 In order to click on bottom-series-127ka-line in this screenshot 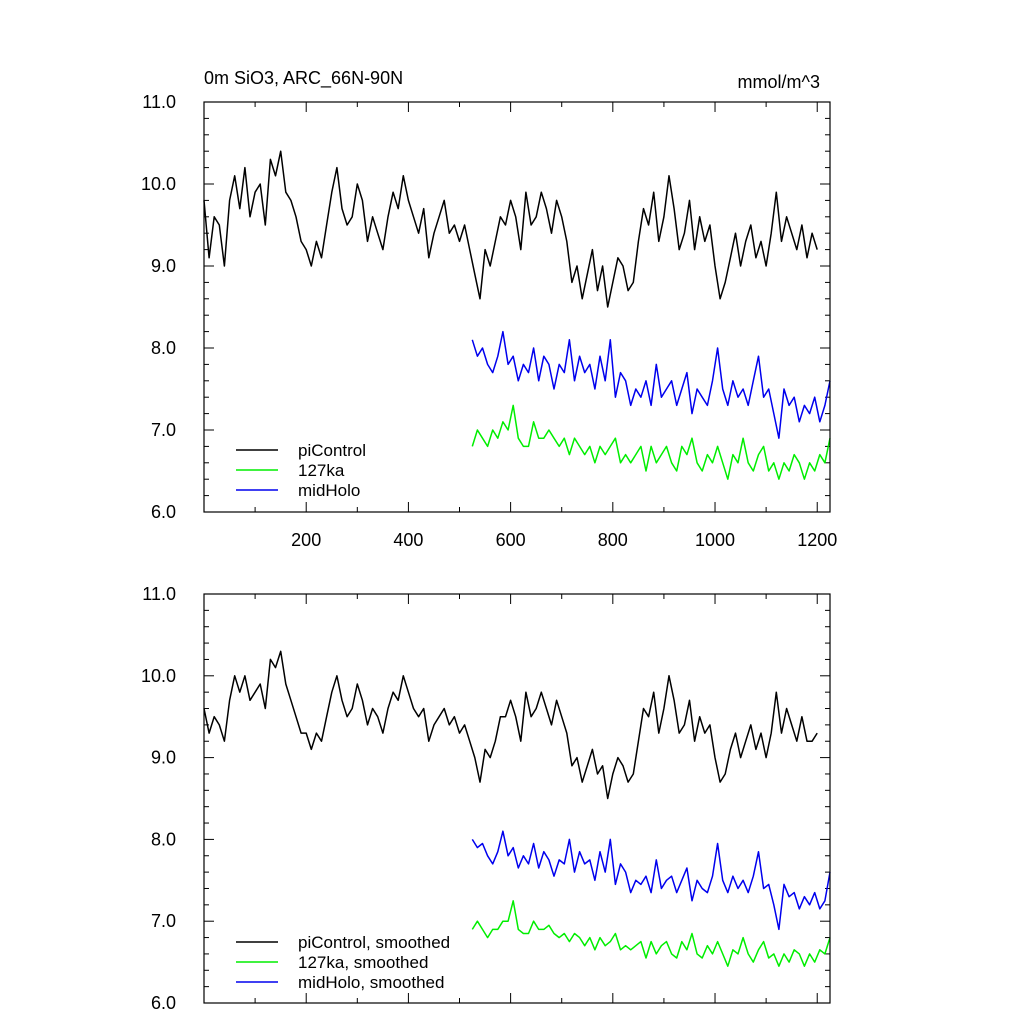, I will do `click(651, 933)`.